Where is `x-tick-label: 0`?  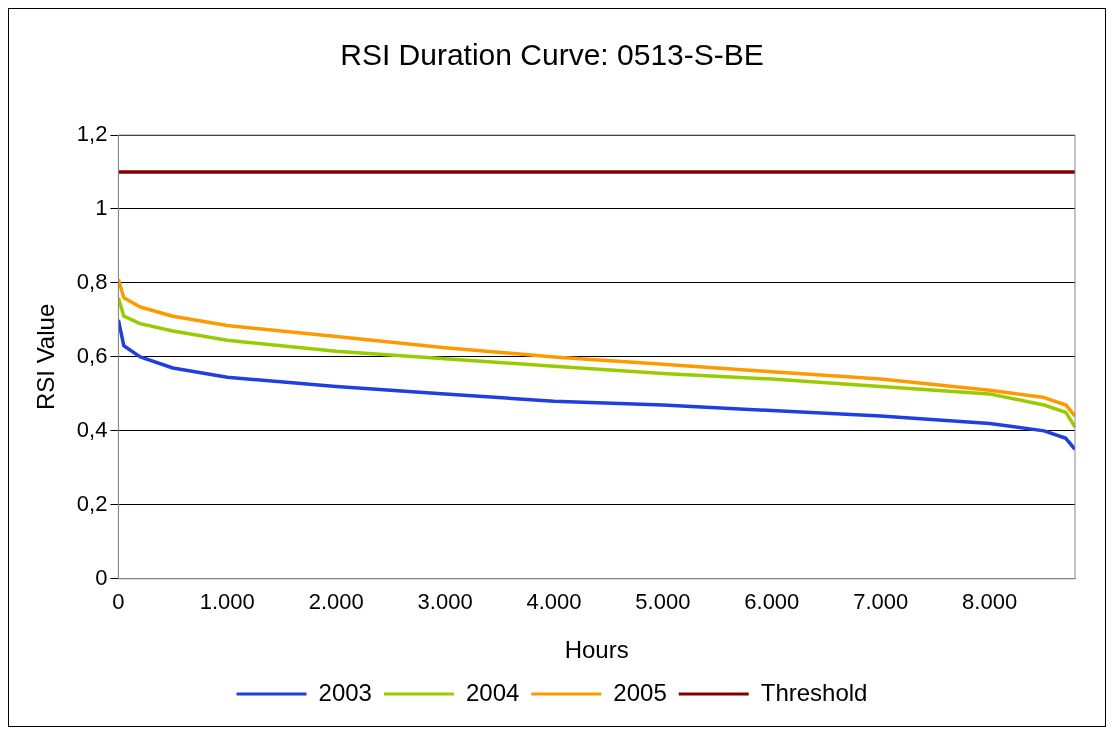
x-tick-label: 0 is located at coordinates (118, 602).